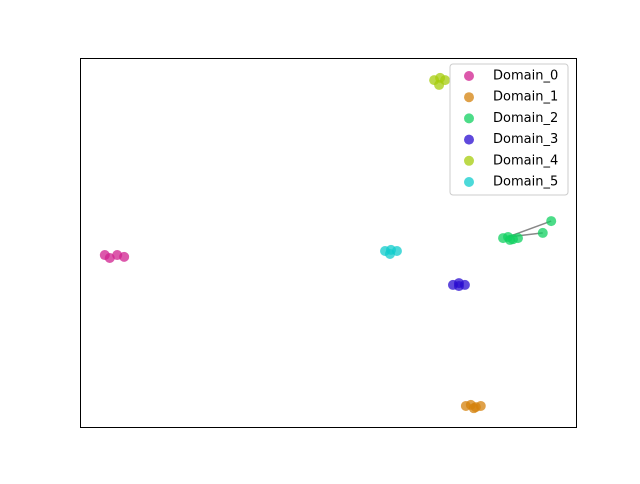 The image size is (640, 484). I want to click on legend-label: Domain_3, so click(525, 139).